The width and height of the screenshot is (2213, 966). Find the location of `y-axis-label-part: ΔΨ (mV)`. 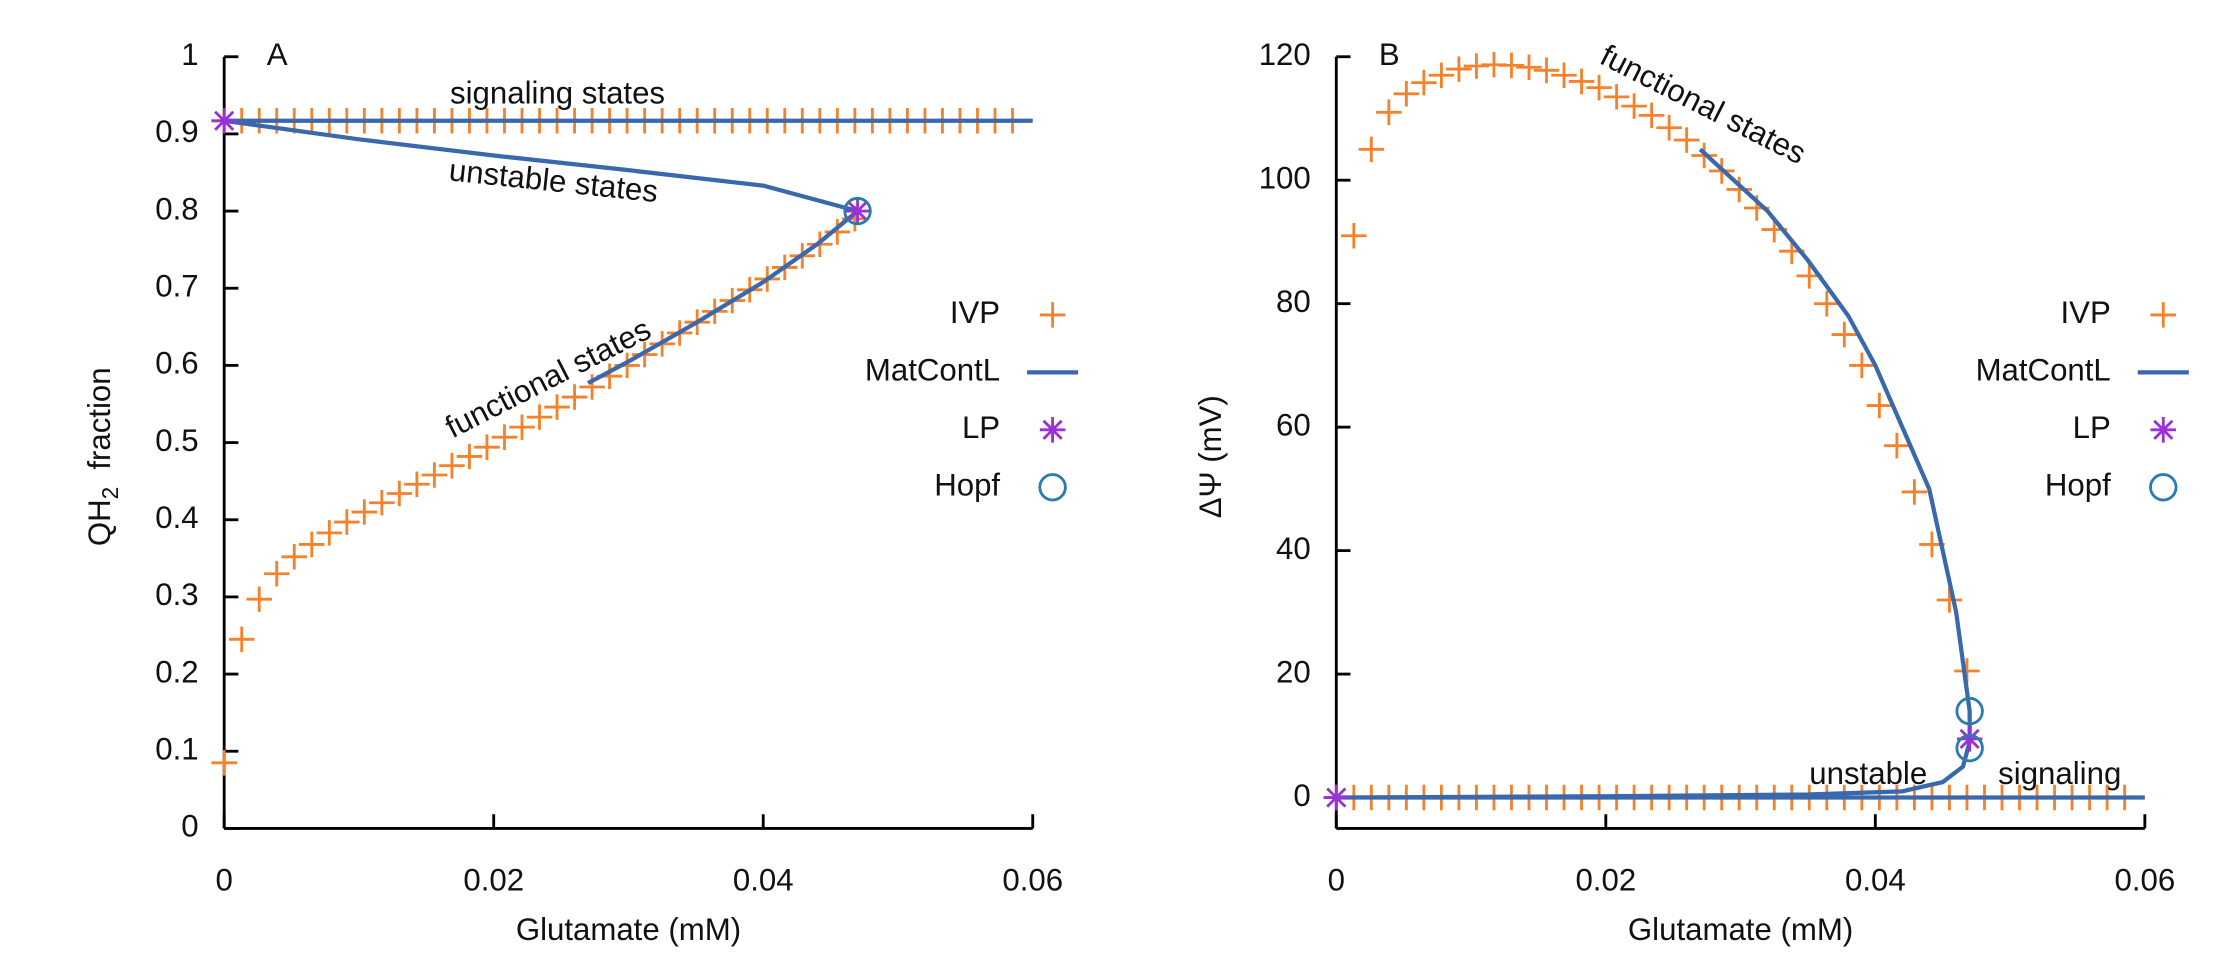

y-axis-label-part: ΔΨ (mV) is located at coordinates (1210, 456).